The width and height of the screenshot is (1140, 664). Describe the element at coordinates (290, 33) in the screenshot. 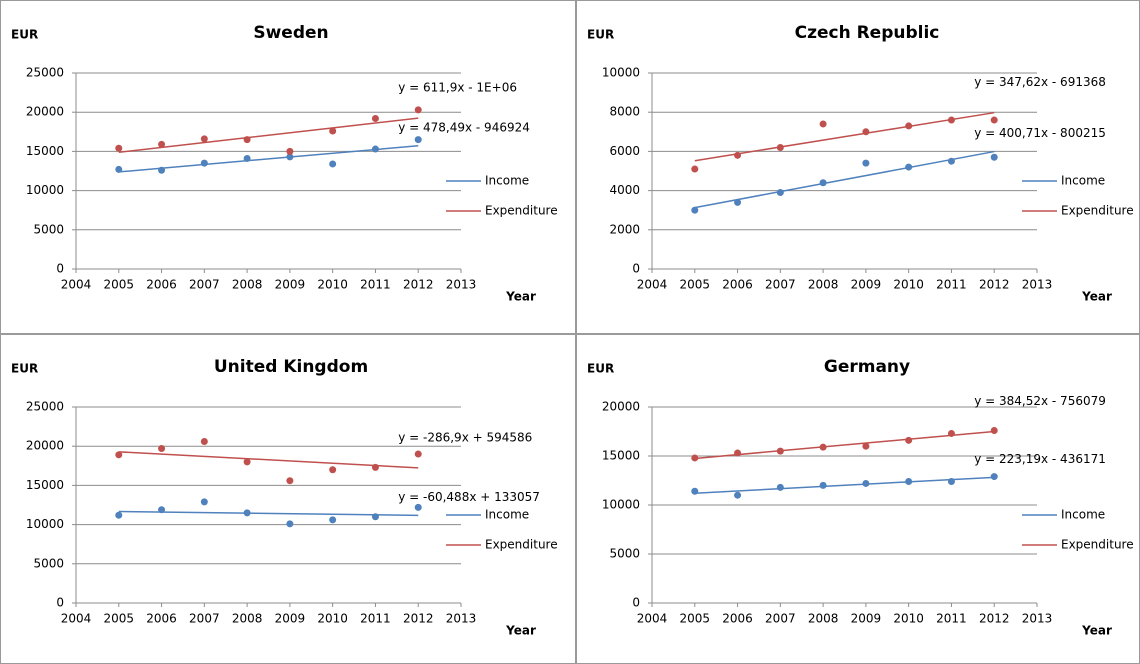

I see `chart-title: Sweden` at that location.